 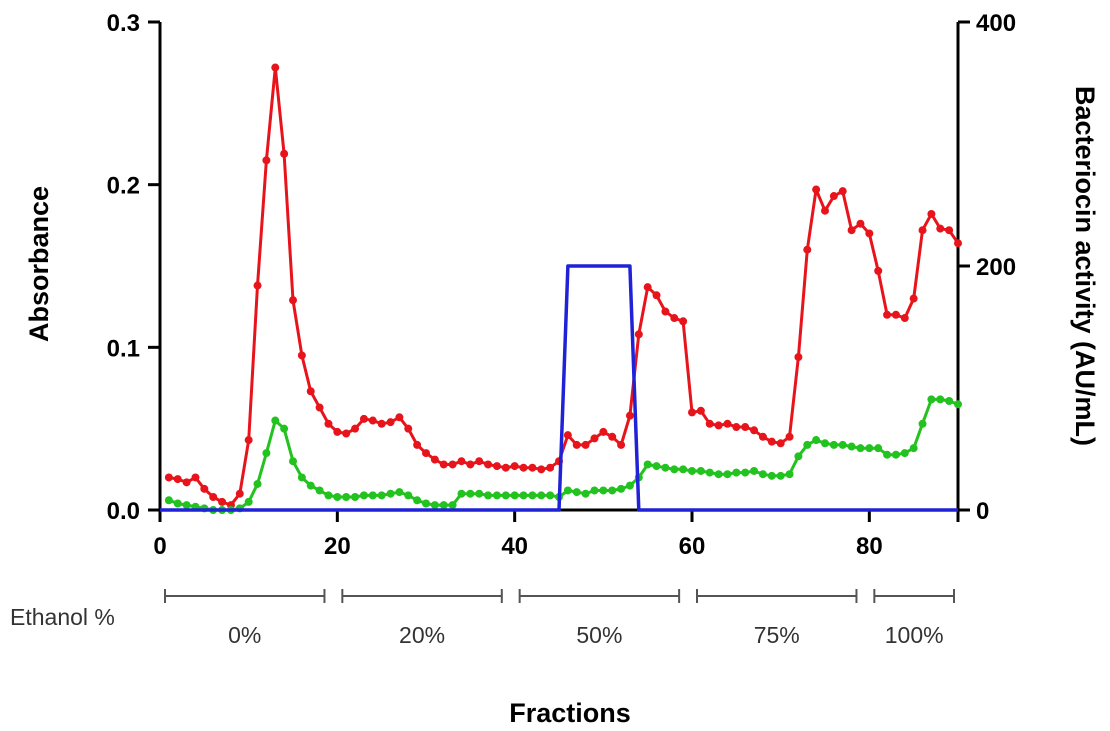 What do you see at coordinates (159, 546) in the screenshot?
I see `x-tick-label: 0` at bounding box center [159, 546].